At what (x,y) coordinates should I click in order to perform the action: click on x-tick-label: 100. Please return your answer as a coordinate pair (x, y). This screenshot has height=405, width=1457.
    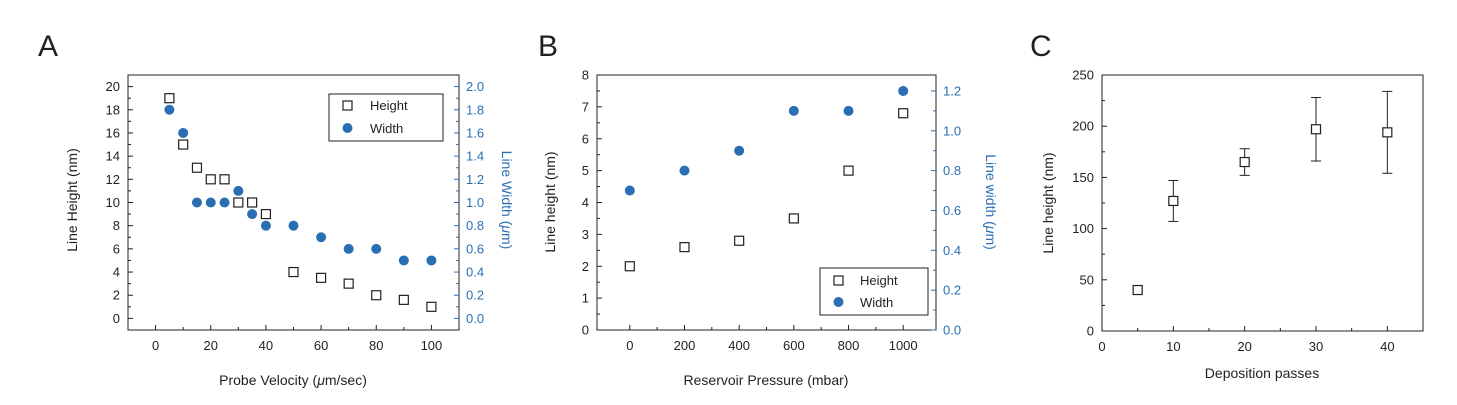
    Looking at the image, I should click on (432, 345).